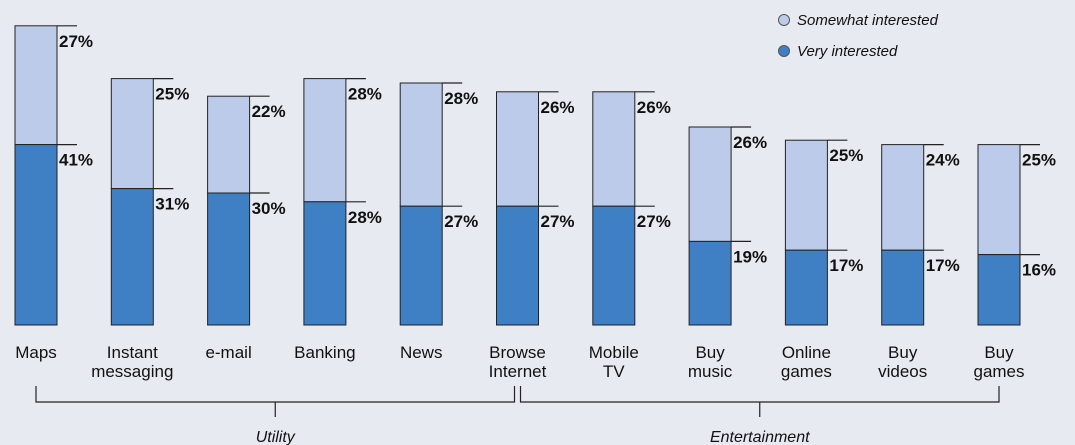 Image resolution: width=1075 pixels, height=445 pixels. Describe the element at coordinates (999, 290) in the screenshot. I see `bar-very-buy-games` at that location.